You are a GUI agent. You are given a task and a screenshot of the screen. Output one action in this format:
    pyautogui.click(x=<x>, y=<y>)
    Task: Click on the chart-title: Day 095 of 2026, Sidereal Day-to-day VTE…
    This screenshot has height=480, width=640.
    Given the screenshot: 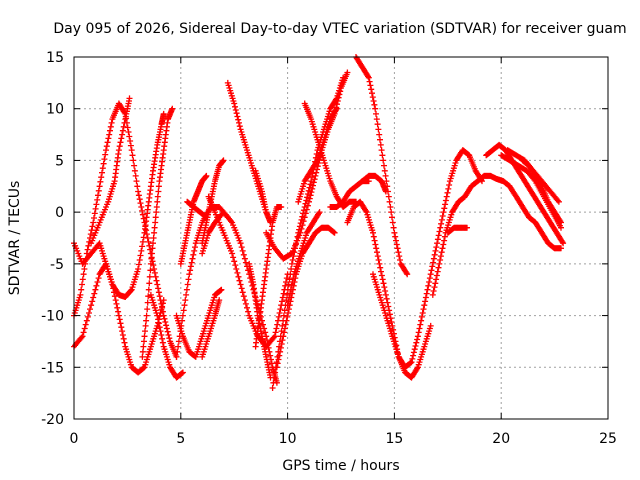 What is the action you would take?
    pyautogui.click(x=339, y=29)
    